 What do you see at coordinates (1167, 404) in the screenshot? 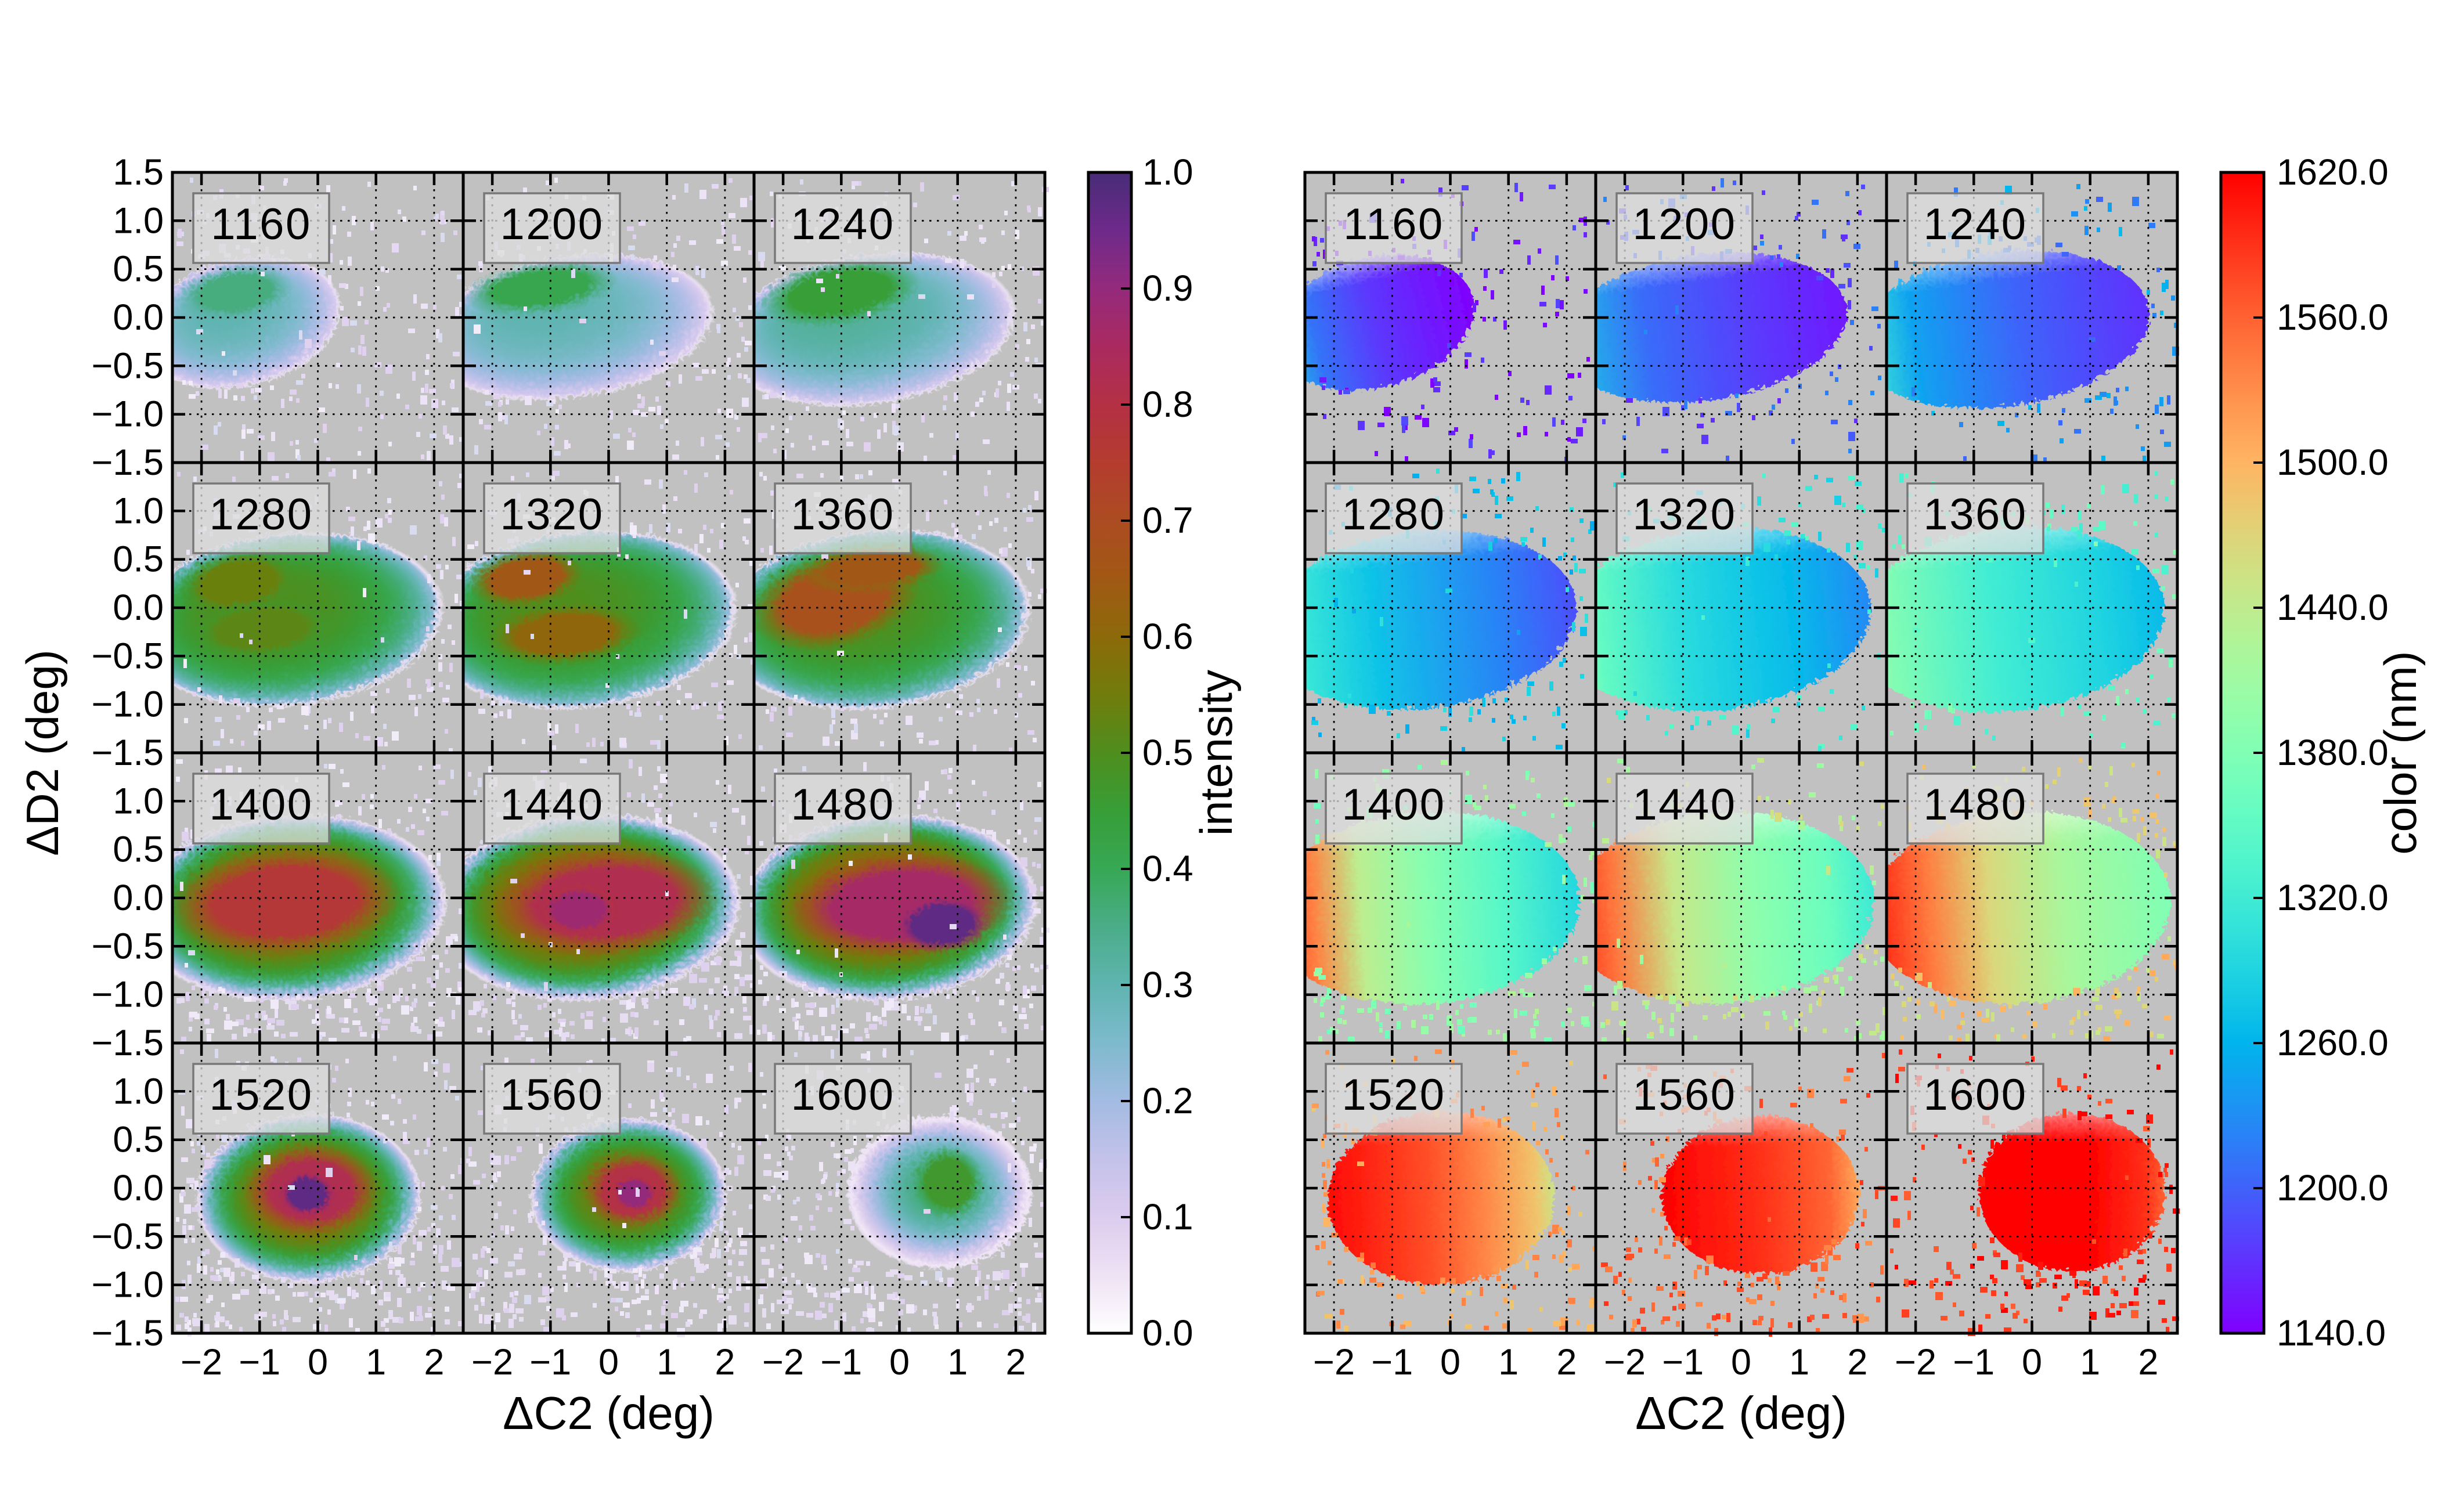
I see `svg-text: 0.8` at bounding box center [1167, 404].